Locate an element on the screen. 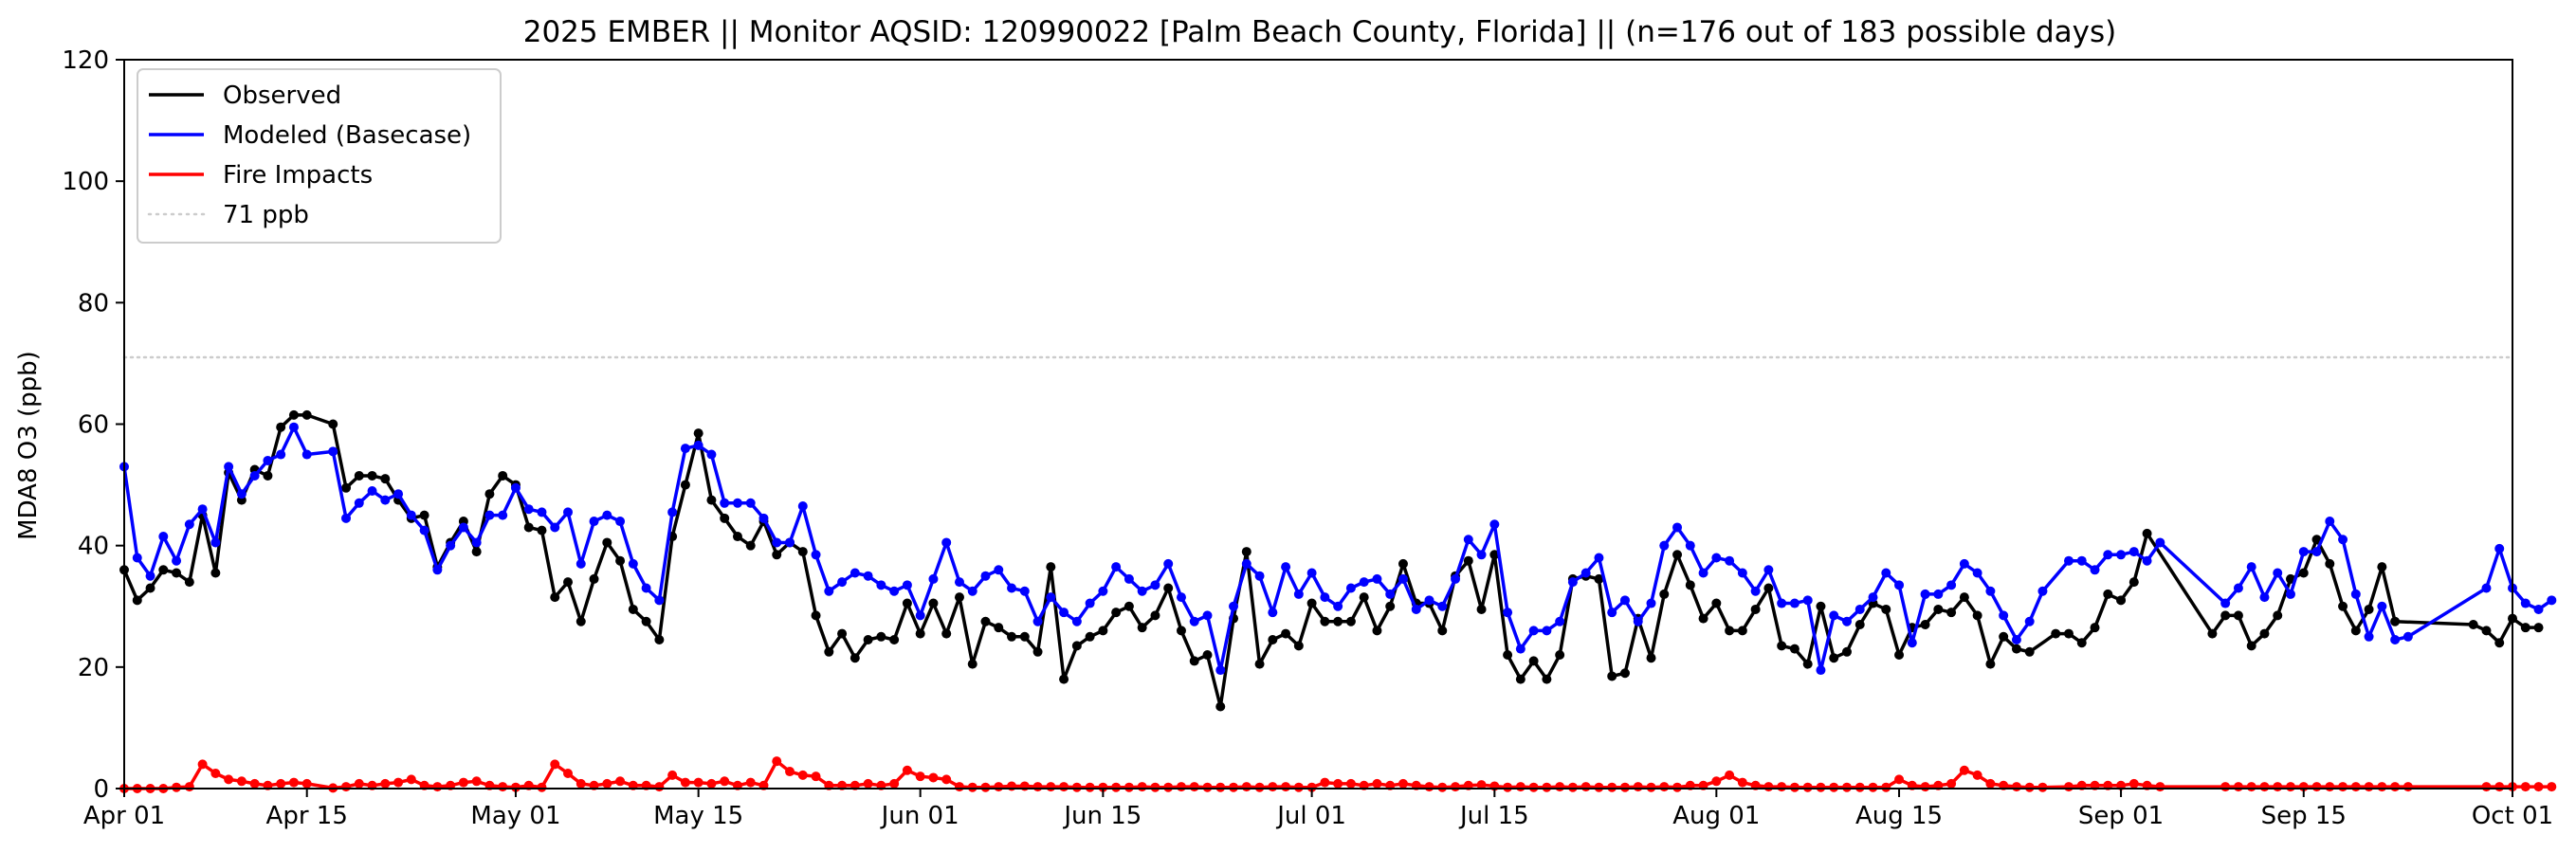  y-tick-label: 0 is located at coordinates (101, 789).